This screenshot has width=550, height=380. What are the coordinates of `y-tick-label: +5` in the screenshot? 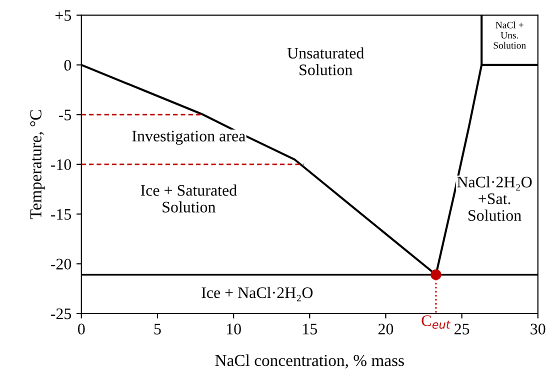 It's located at (63, 15).